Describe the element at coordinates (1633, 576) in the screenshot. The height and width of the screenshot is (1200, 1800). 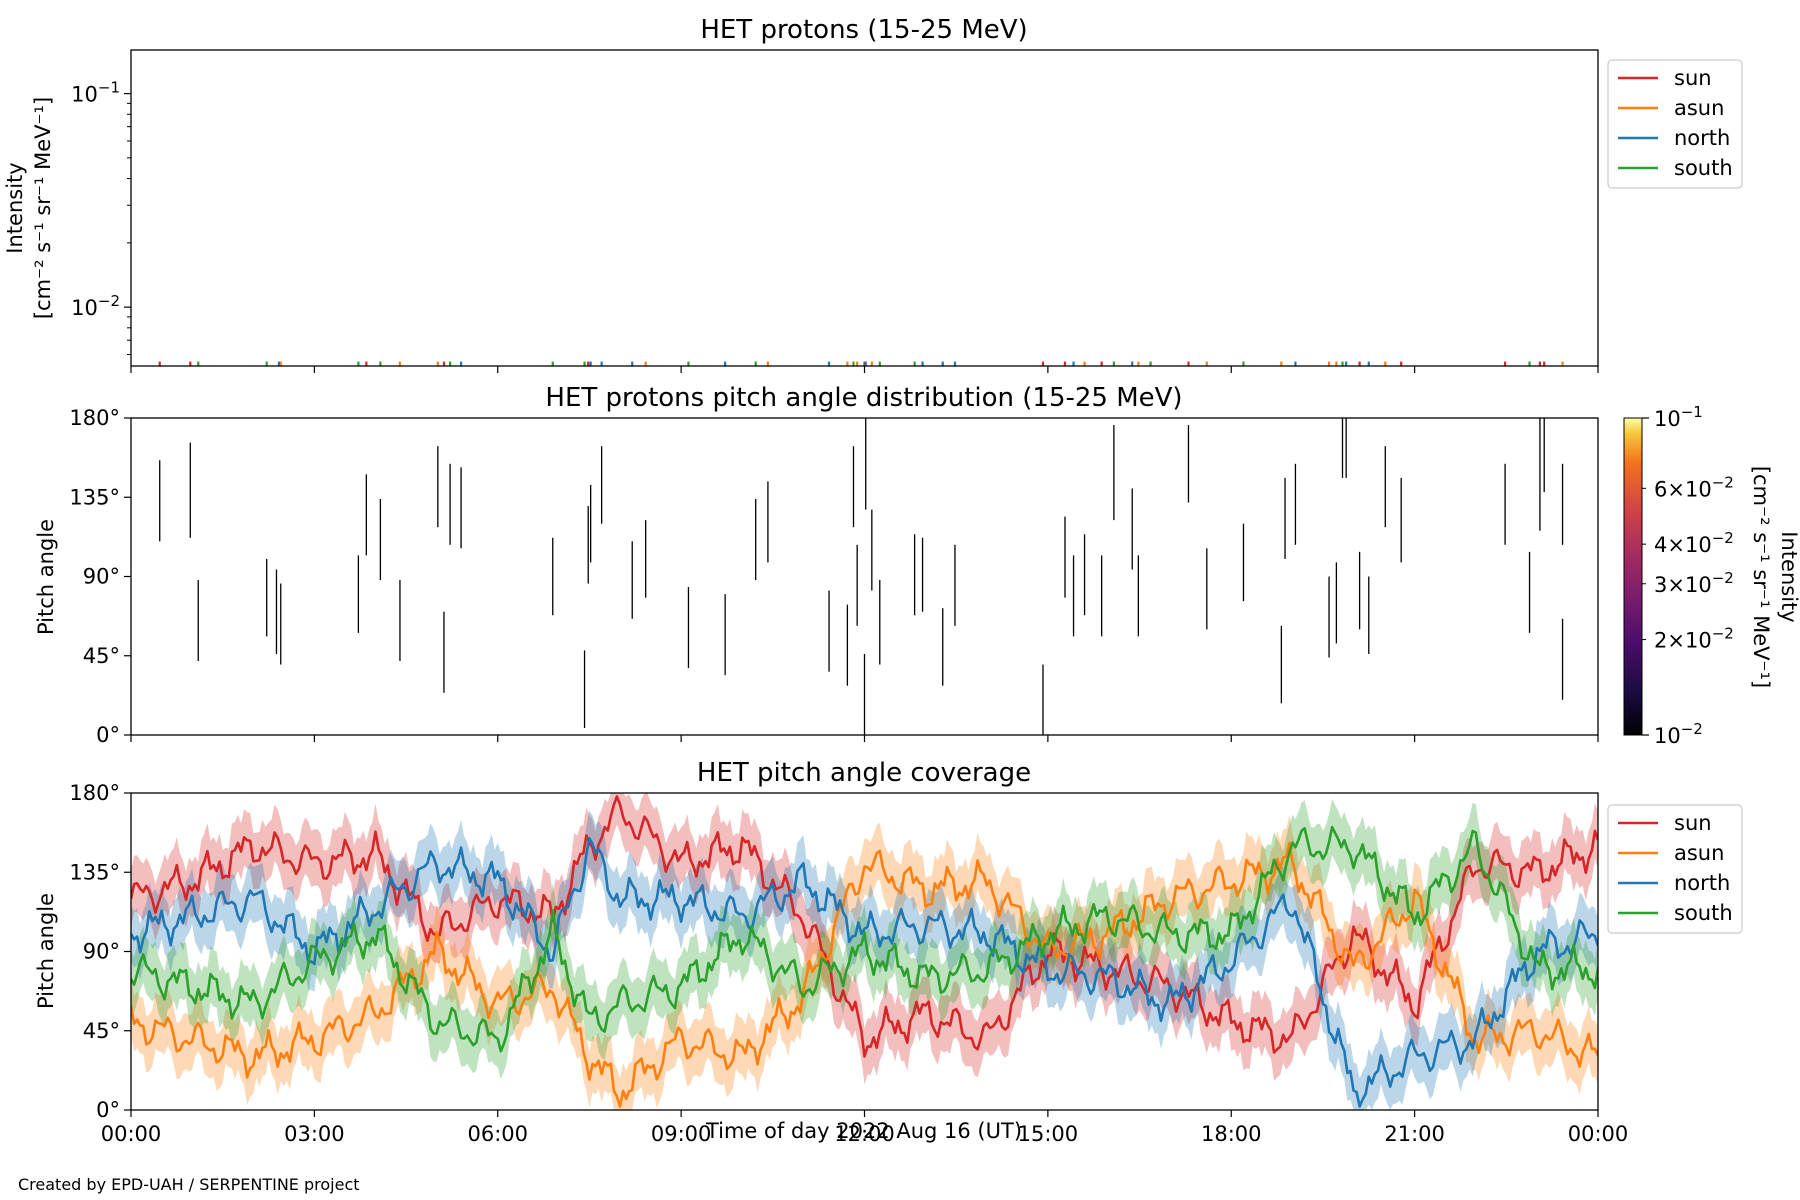
I see `colorbar-gradient` at that location.